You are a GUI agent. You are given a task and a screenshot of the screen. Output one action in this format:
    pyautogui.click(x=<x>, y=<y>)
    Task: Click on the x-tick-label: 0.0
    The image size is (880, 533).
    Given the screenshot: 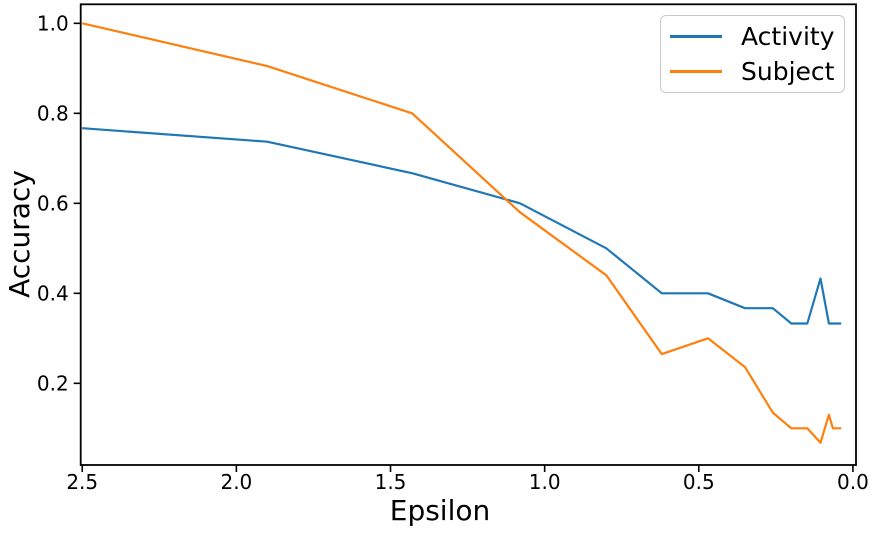 What is the action you would take?
    pyautogui.click(x=853, y=482)
    